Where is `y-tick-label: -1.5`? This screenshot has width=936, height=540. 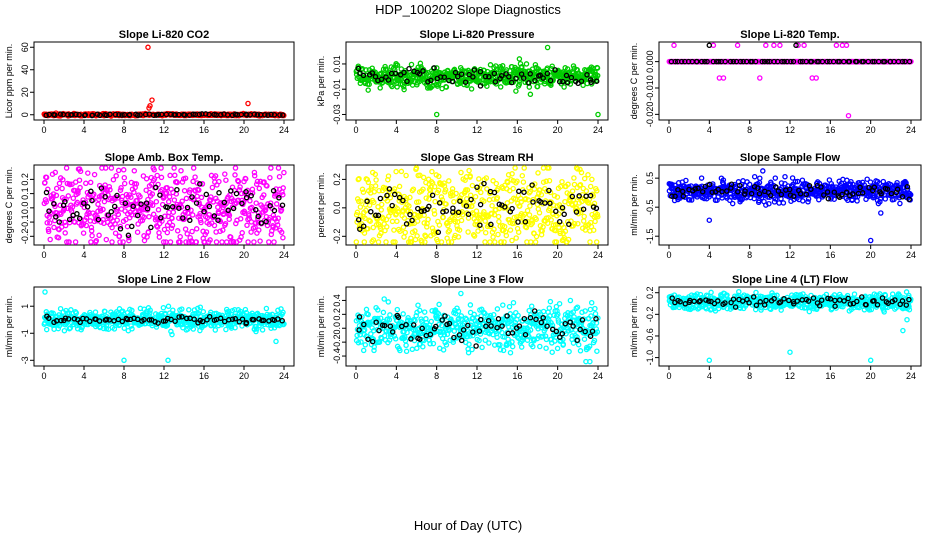 y-tick-label: -1.5 is located at coordinates (650, 236).